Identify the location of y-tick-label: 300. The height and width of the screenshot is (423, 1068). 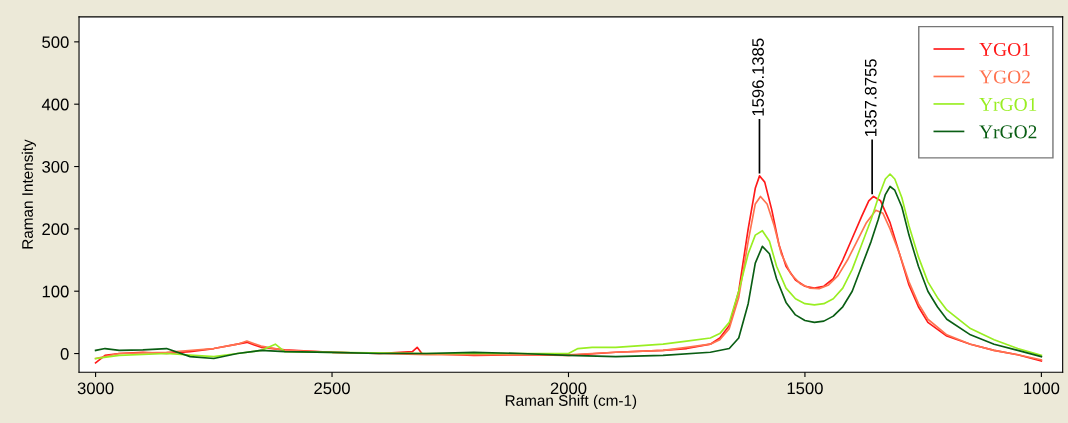
(55, 166).